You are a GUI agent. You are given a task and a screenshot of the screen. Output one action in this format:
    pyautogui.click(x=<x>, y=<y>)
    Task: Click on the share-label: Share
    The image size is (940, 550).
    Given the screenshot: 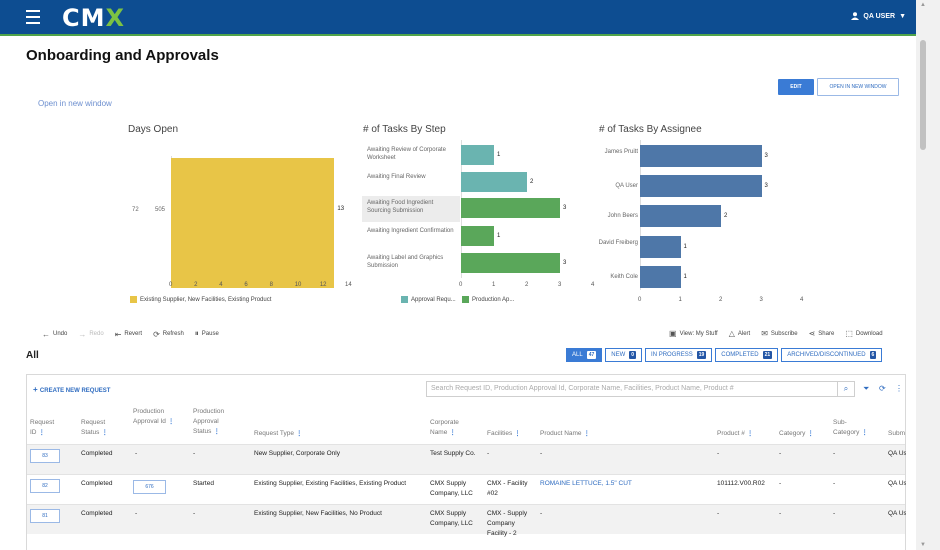 What is the action you would take?
    pyautogui.click(x=826, y=333)
    